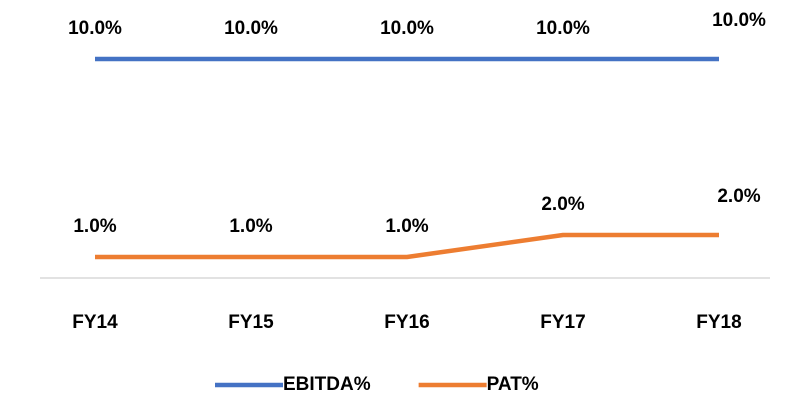  What do you see at coordinates (251, 322) in the screenshot?
I see `x-tick-label: FY15` at bounding box center [251, 322].